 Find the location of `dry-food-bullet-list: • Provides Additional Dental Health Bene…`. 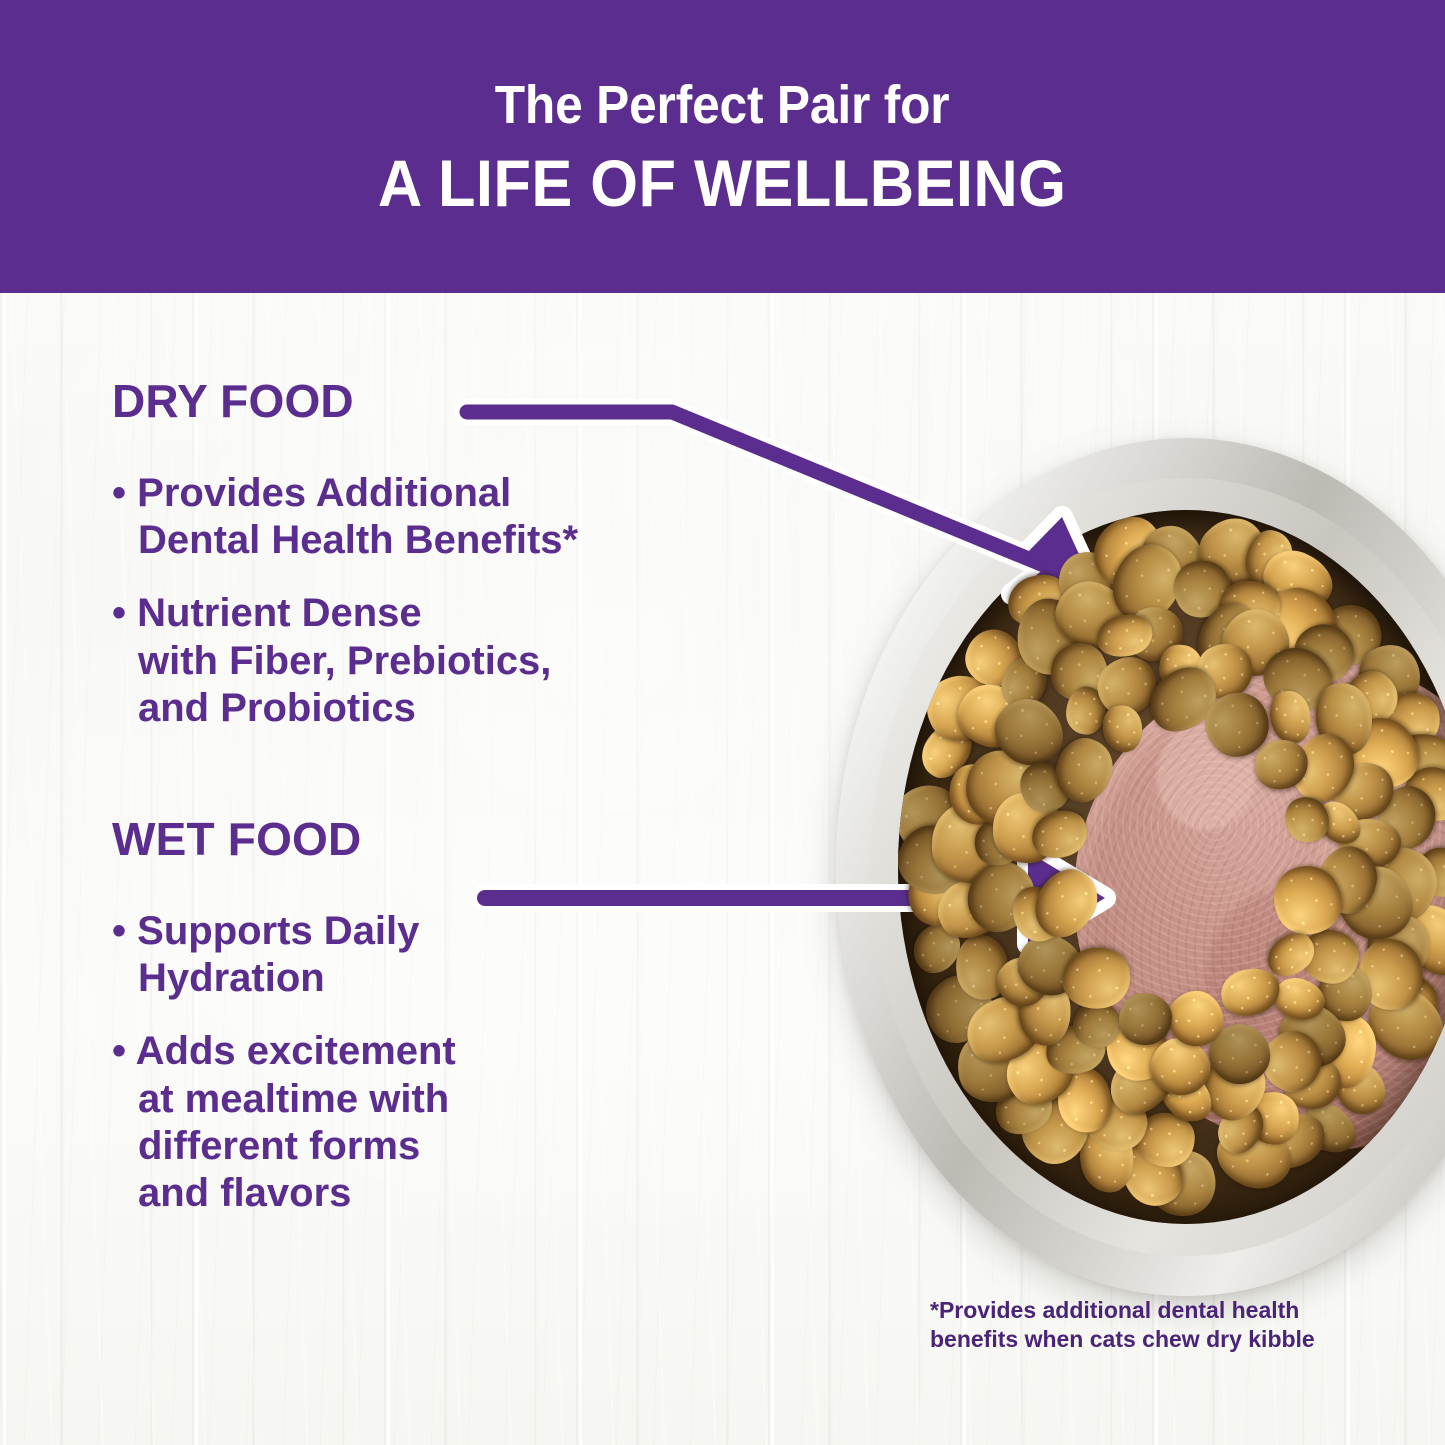

dry-food-bullet-list: • Provides Additional Dental Health Bene… is located at coordinates (462, 601).